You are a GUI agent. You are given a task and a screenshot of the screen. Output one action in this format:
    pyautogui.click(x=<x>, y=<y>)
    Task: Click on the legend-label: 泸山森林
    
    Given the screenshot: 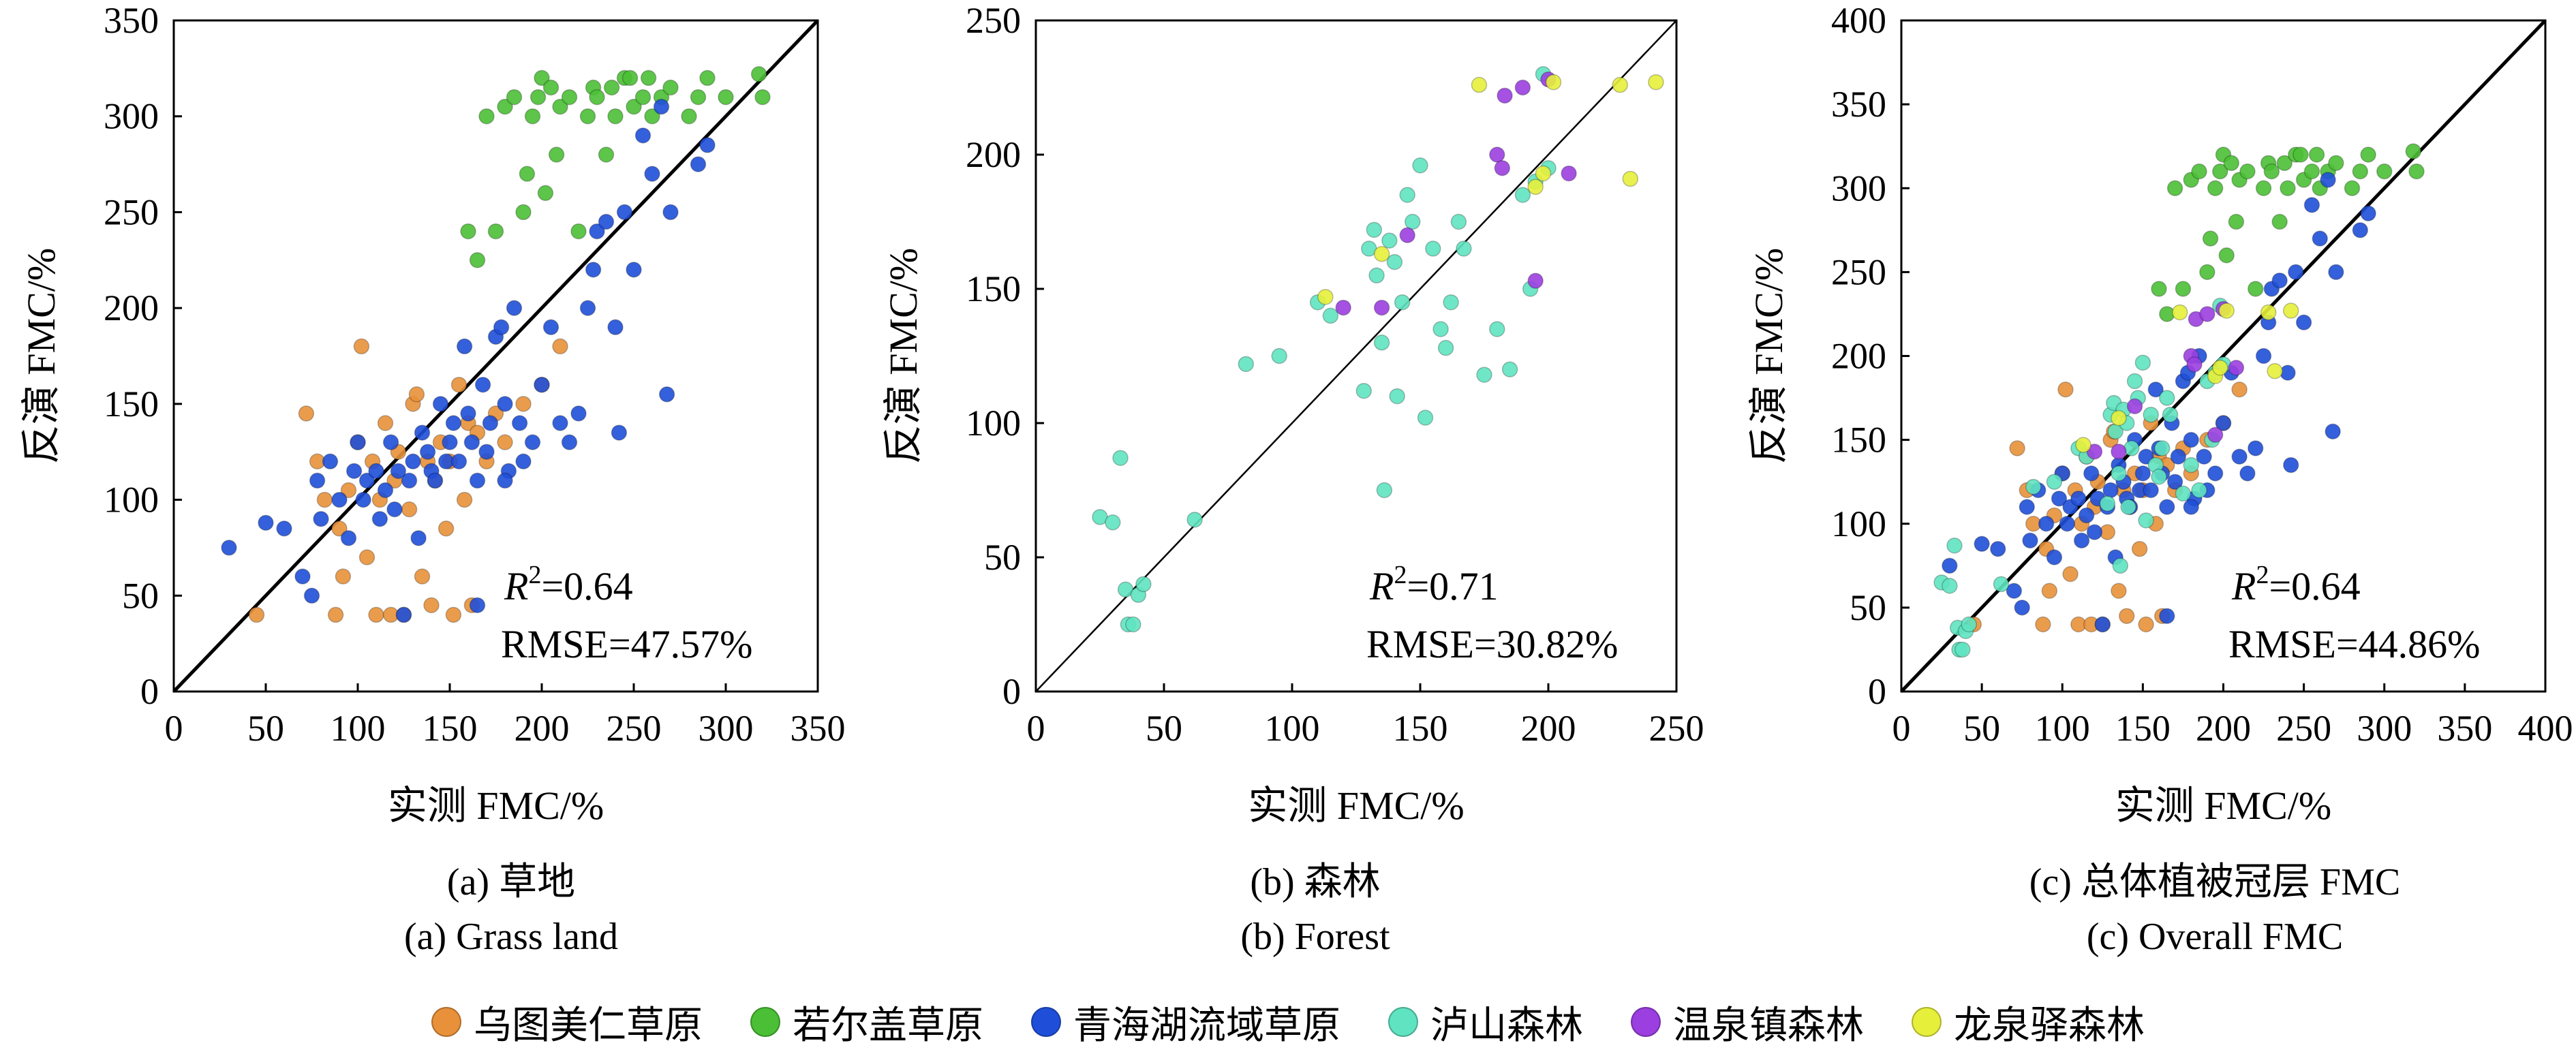 What is the action you would take?
    pyautogui.click(x=1506, y=1025)
    